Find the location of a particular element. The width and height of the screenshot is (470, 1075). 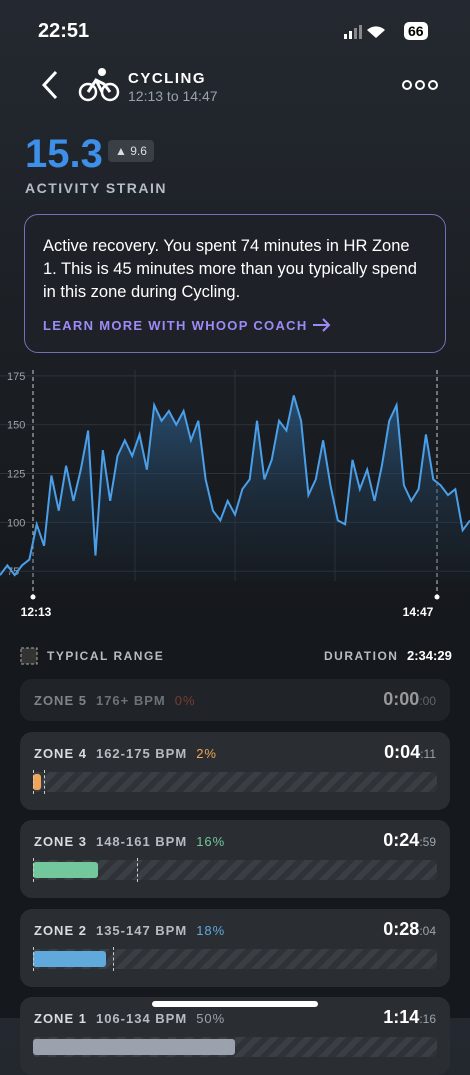

coach-link: LEARN MORE WITH WHOOP COACH is located at coordinates (235, 325).